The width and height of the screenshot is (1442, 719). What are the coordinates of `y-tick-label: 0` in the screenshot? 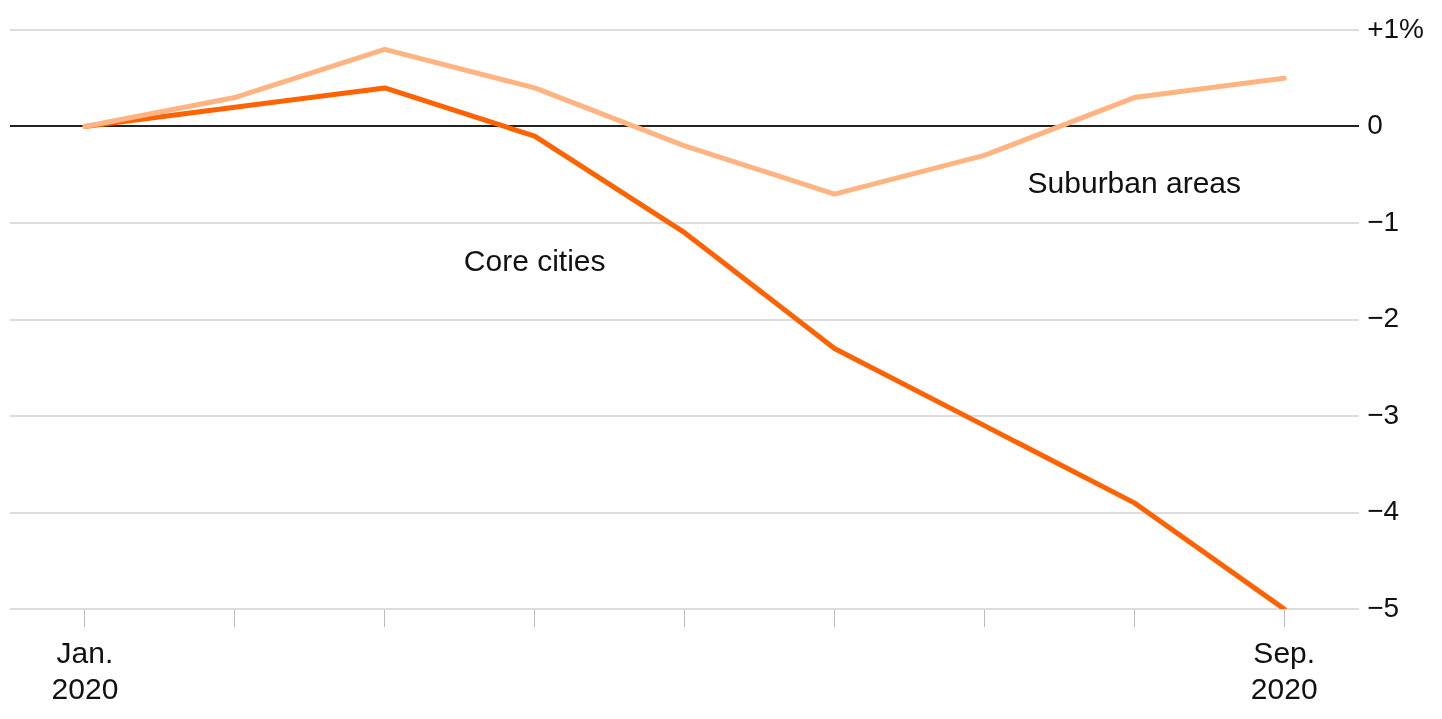 It's located at (1375, 125).